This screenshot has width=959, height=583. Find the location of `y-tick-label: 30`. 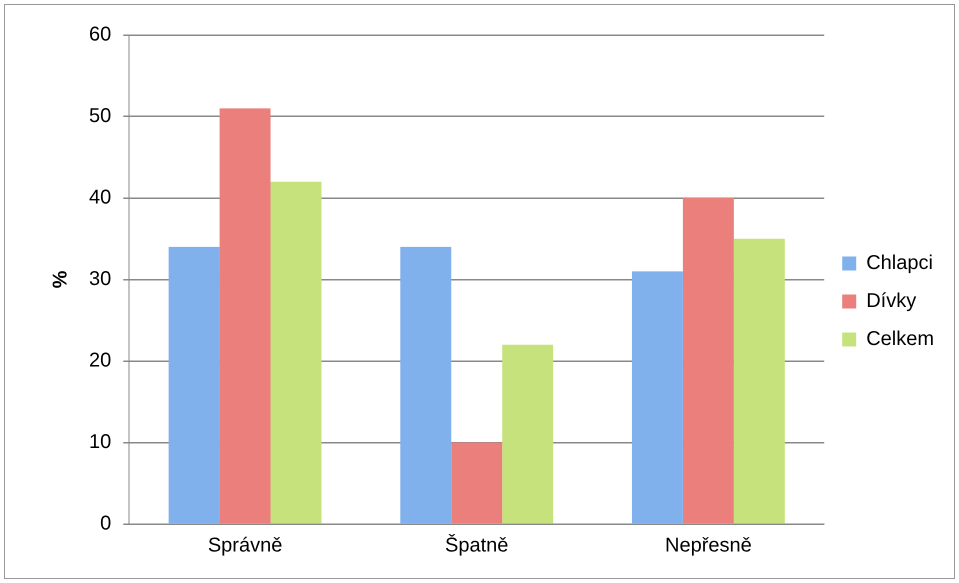

y-tick-label: 30 is located at coordinates (100, 279).